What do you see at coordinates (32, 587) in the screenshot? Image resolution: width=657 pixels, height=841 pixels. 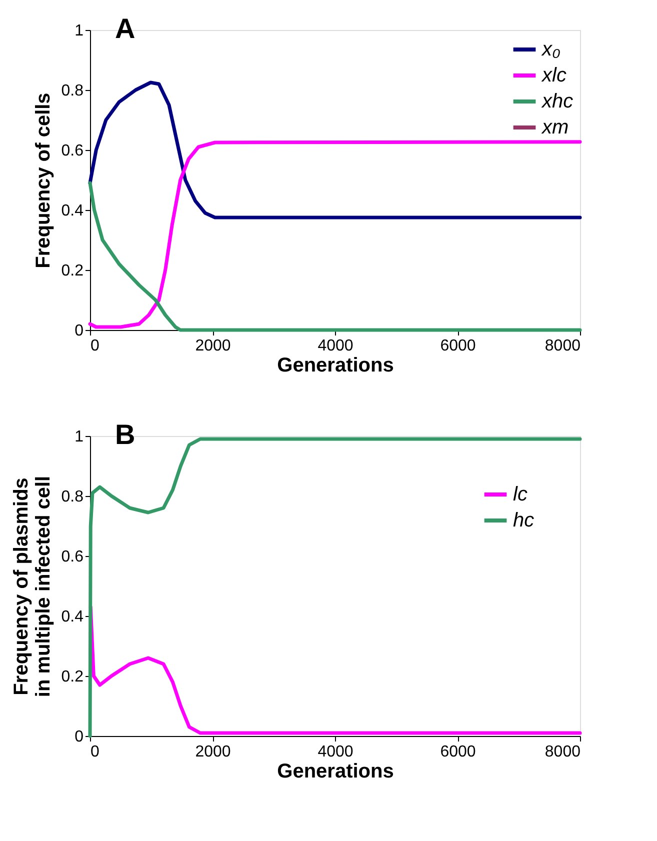 I see `y-axis-title: Frequency of plasmids in multiple infected cell` at bounding box center [32, 587].